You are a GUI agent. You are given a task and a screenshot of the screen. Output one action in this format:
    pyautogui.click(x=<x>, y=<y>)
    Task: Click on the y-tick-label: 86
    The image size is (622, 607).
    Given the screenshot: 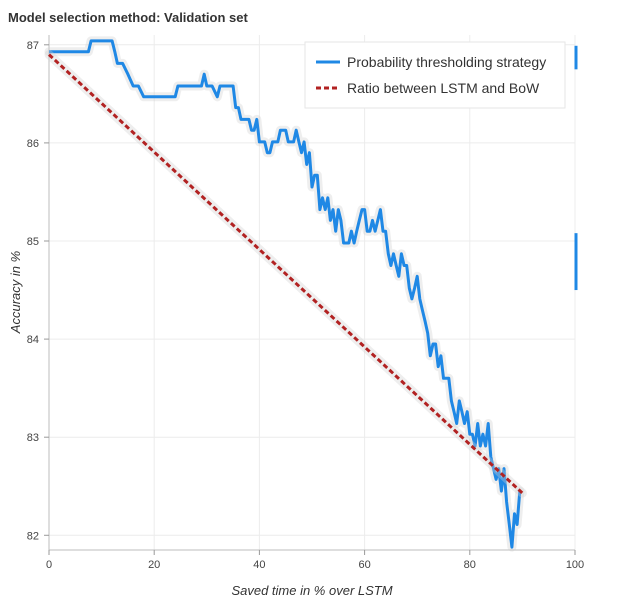 What is the action you would take?
    pyautogui.click(x=33, y=144)
    